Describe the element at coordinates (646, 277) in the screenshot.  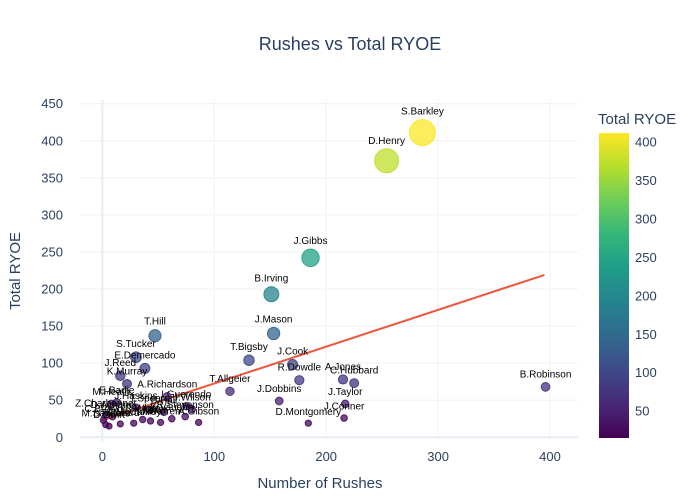
I see `colorbar-ticks: 50 100 150 200 250 300 350 400` at that location.